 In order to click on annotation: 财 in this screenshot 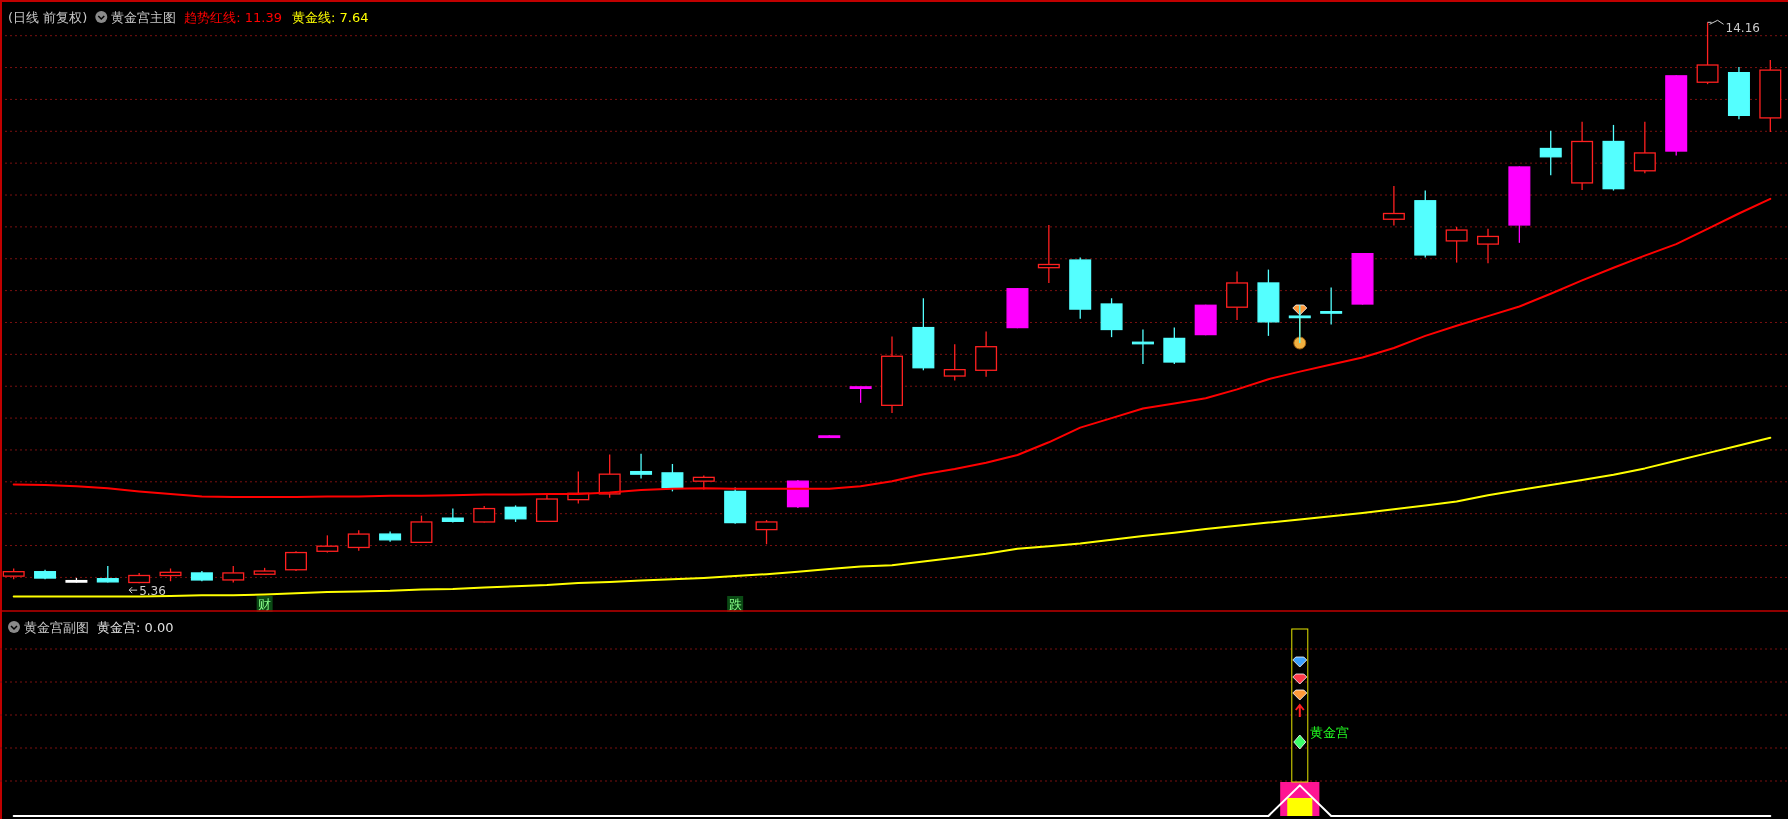, I will do `click(265, 604)`.